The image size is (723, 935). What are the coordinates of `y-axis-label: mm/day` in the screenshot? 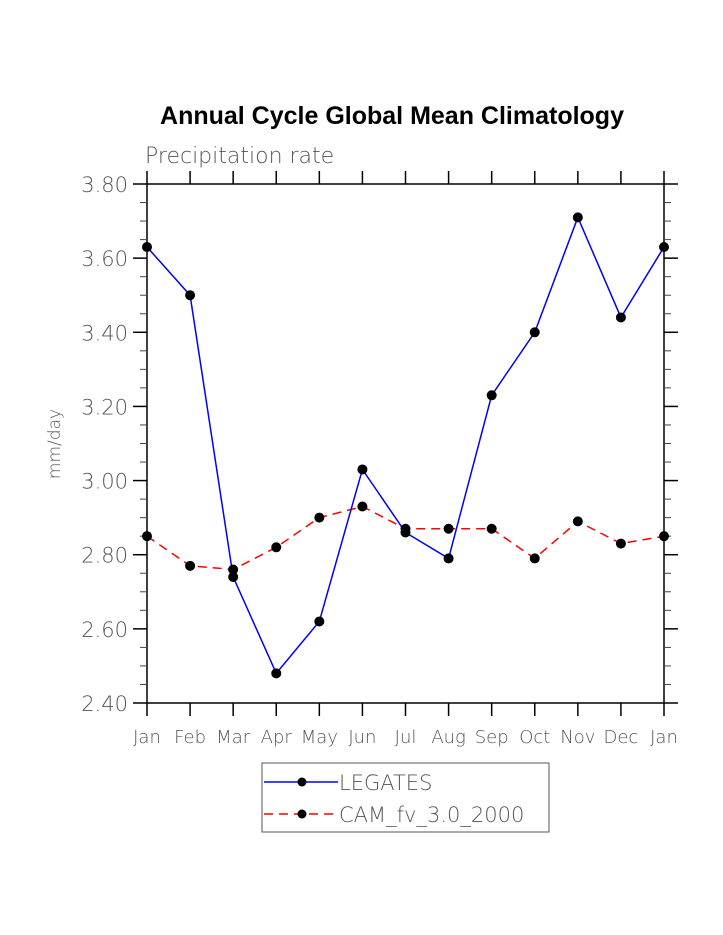 It's located at (55, 444).